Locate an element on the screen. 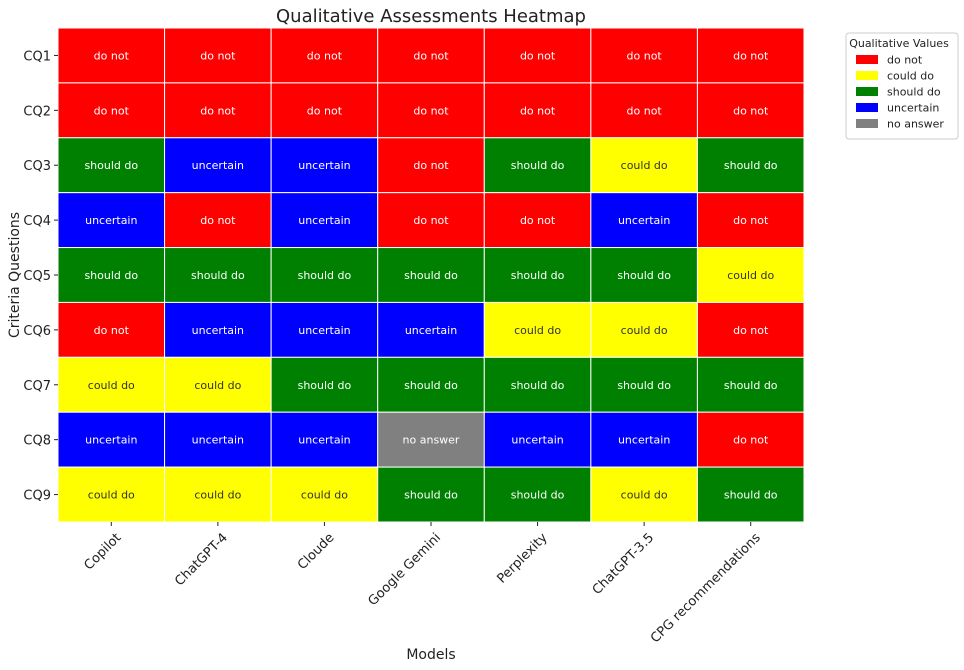  heatmap-cell-label: no answer is located at coordinates (431, 440).